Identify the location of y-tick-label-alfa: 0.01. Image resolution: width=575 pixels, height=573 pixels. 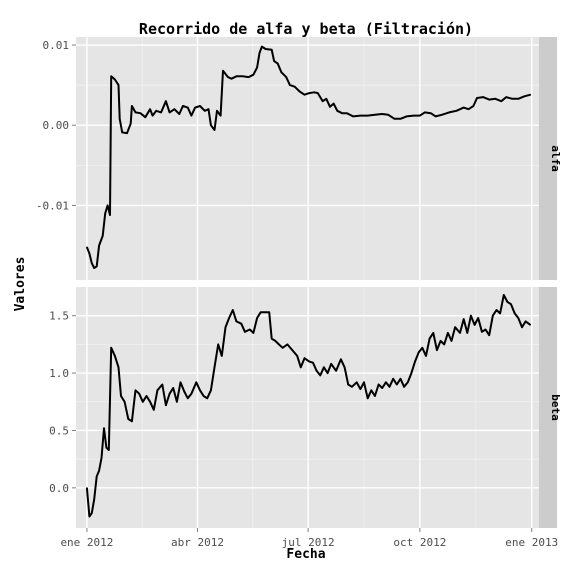
(56, 45).